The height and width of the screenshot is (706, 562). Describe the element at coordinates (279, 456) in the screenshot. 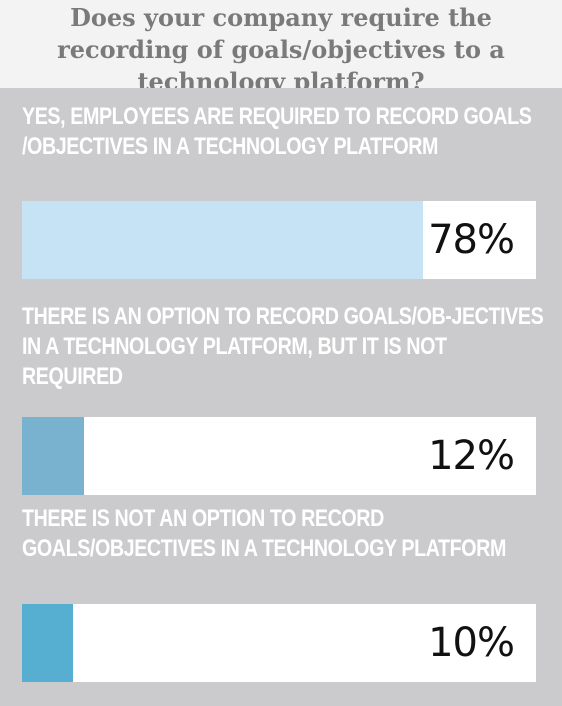

I see `bar-track: 12%` at that location.